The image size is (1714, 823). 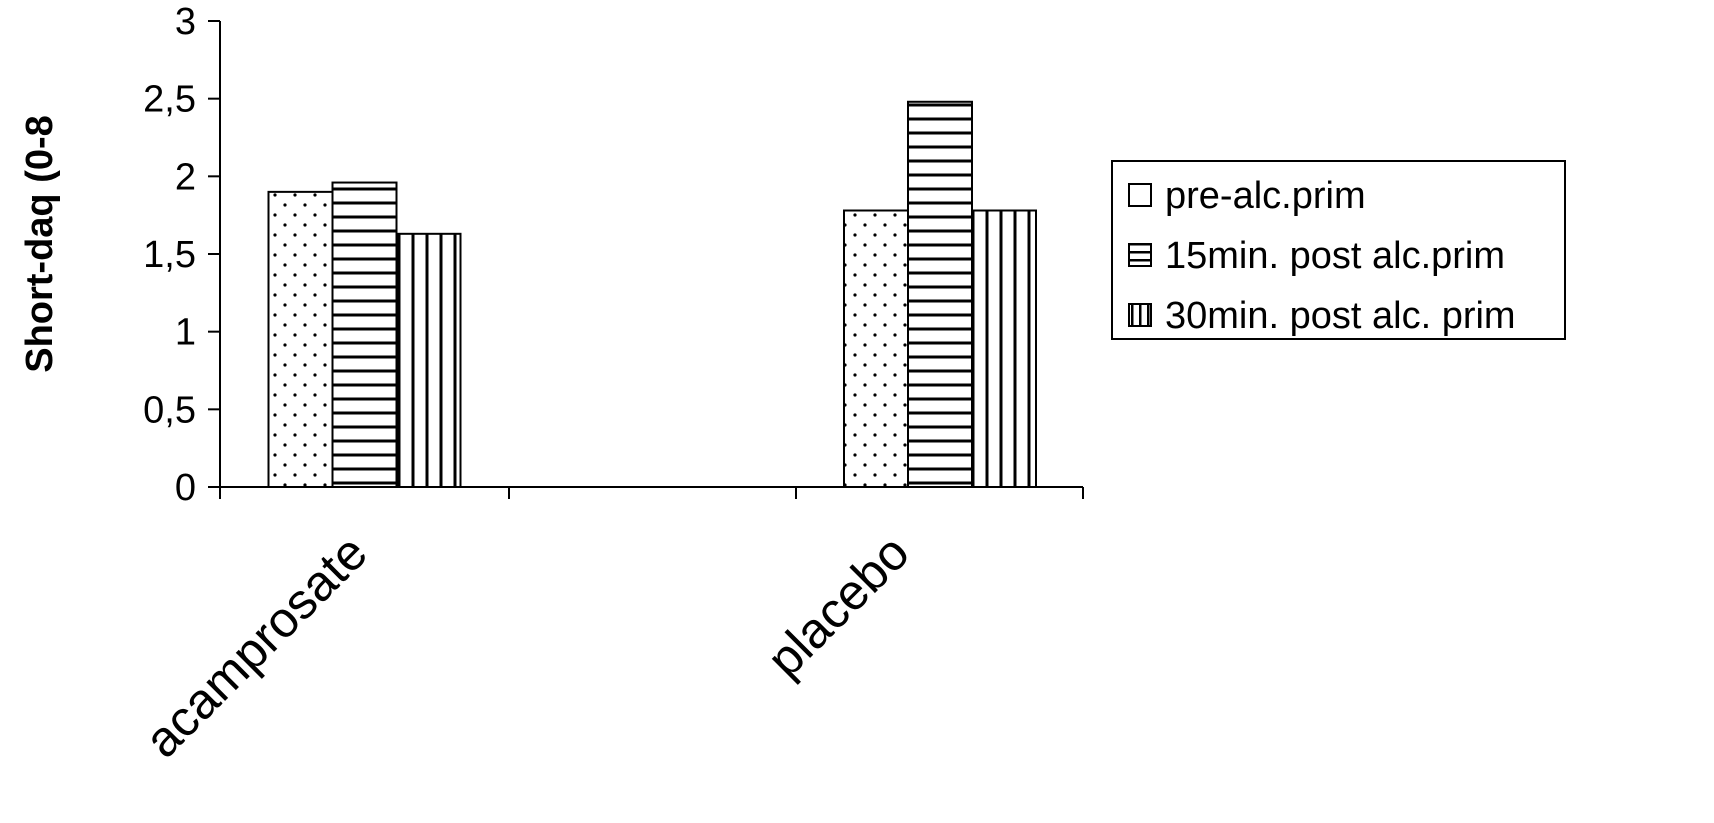 I want to click on legend-label: pre-alc.prim, so click(x=1265, y=196).